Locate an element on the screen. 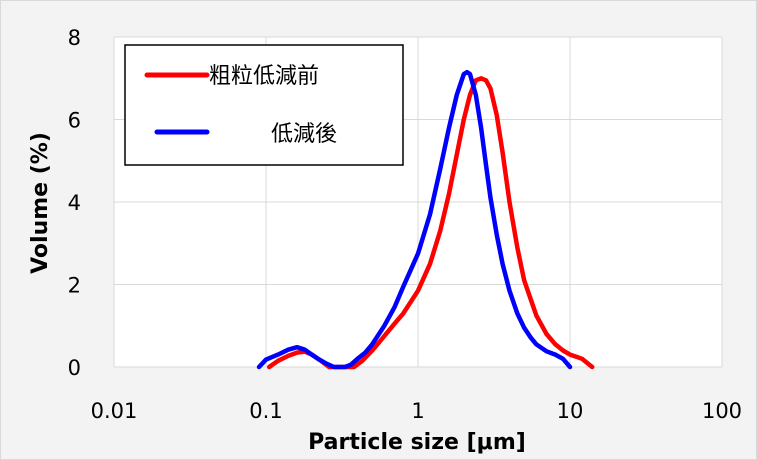  x-tick-label: 10 is located at coordinates (570, 411).